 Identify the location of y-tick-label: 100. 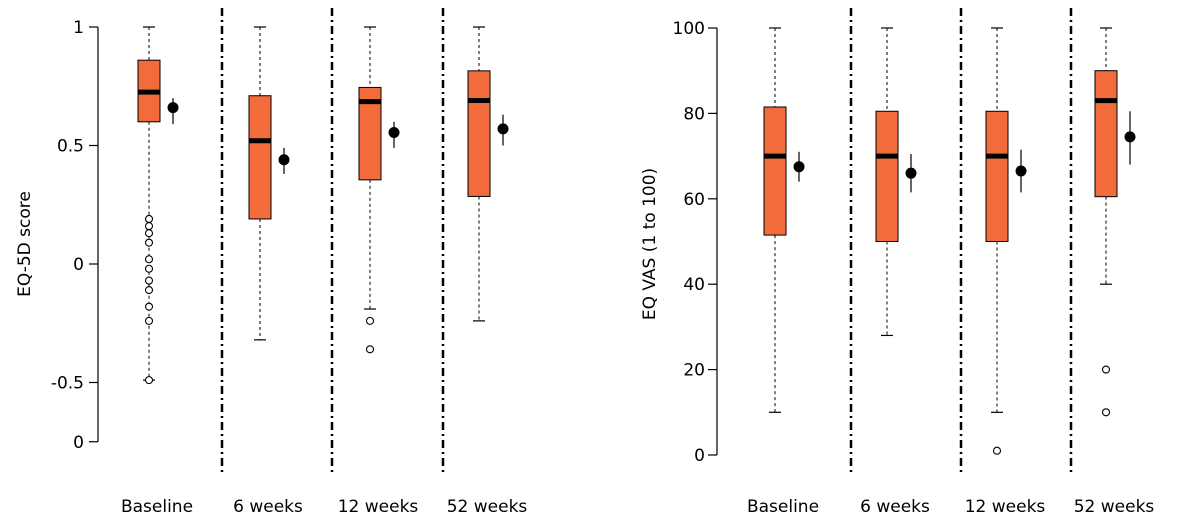
(689, 29).